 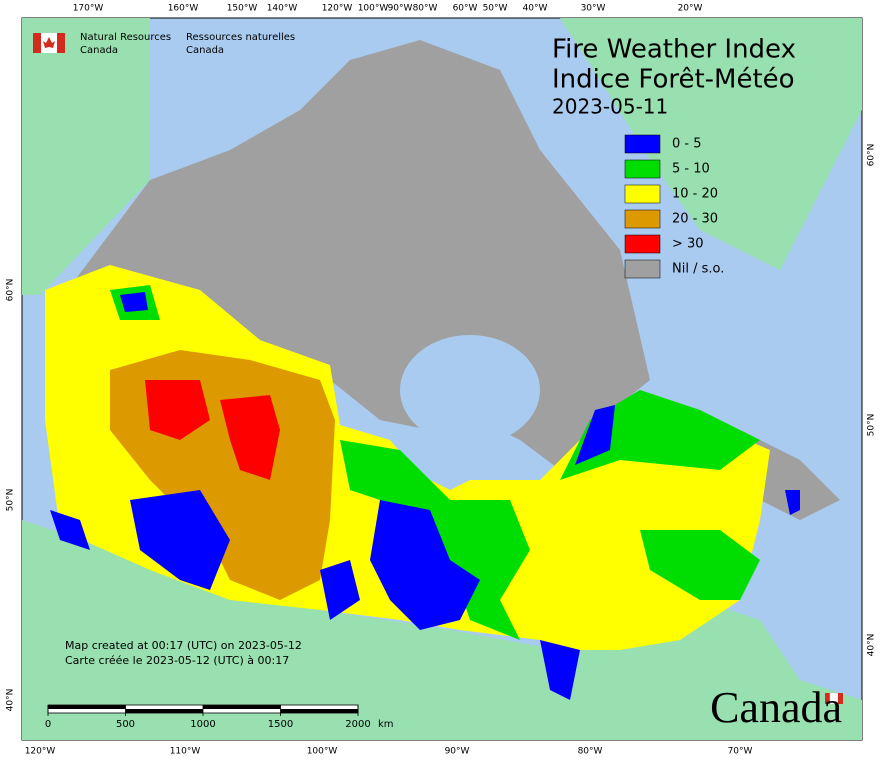 I want to click on agency-fr: Canada, so click(x=205, y=50).